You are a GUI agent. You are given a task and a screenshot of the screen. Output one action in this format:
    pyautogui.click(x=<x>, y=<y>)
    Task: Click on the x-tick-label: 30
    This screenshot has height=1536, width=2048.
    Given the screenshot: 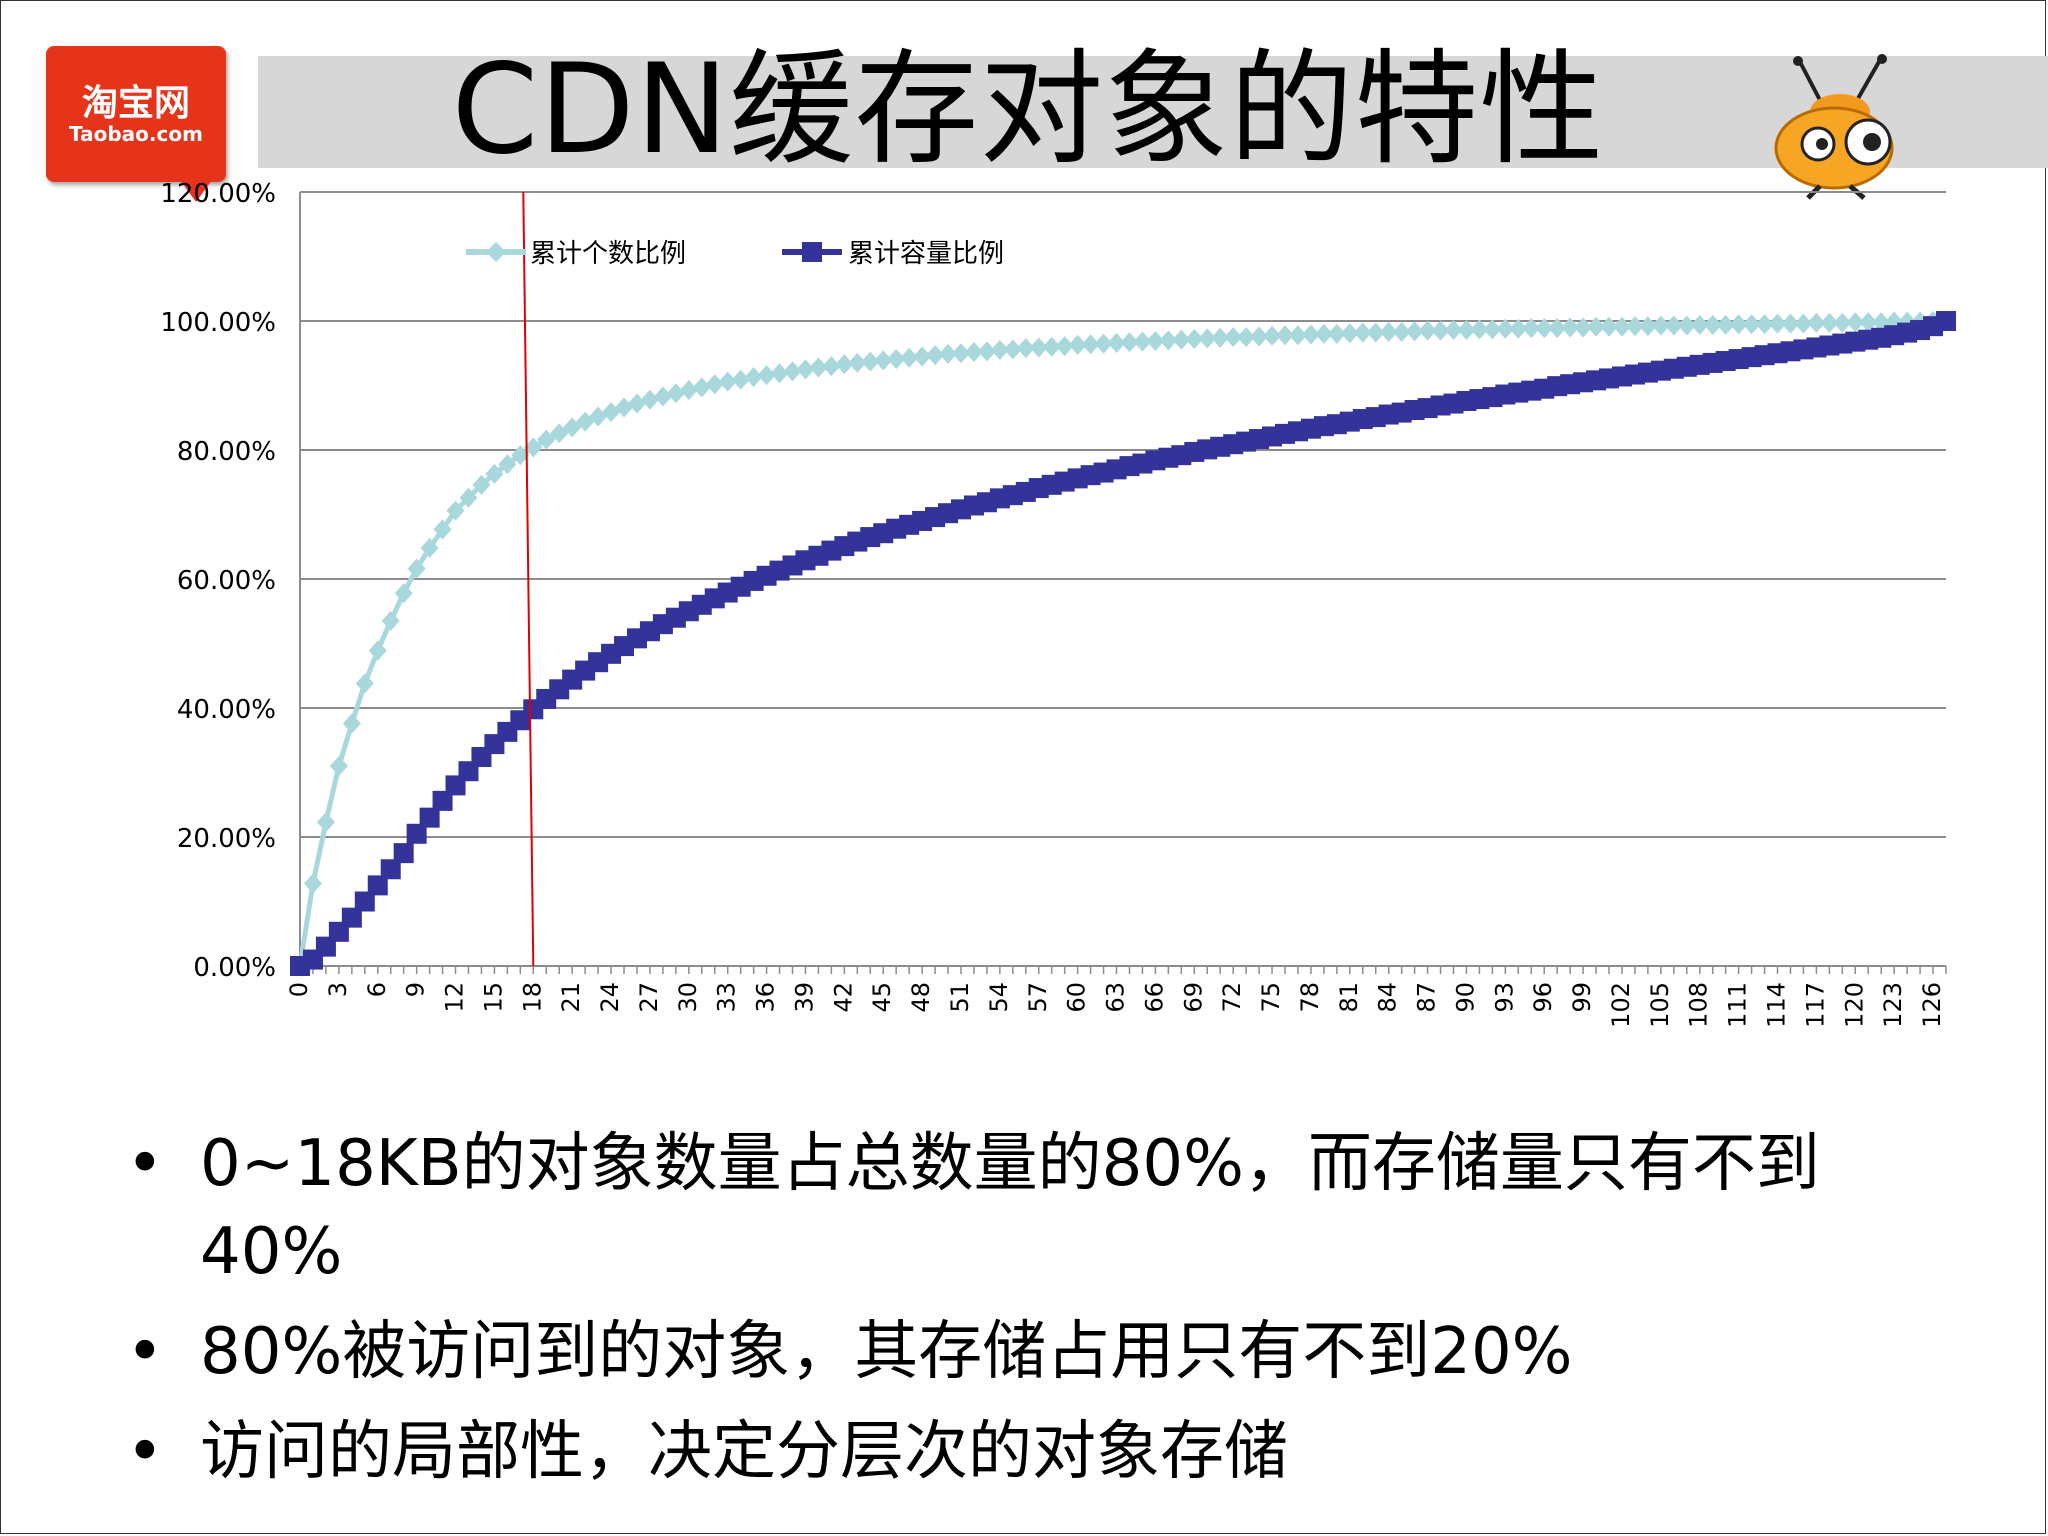 What is the action you would take?
    pyautogui.click(x=688, y=997)
    